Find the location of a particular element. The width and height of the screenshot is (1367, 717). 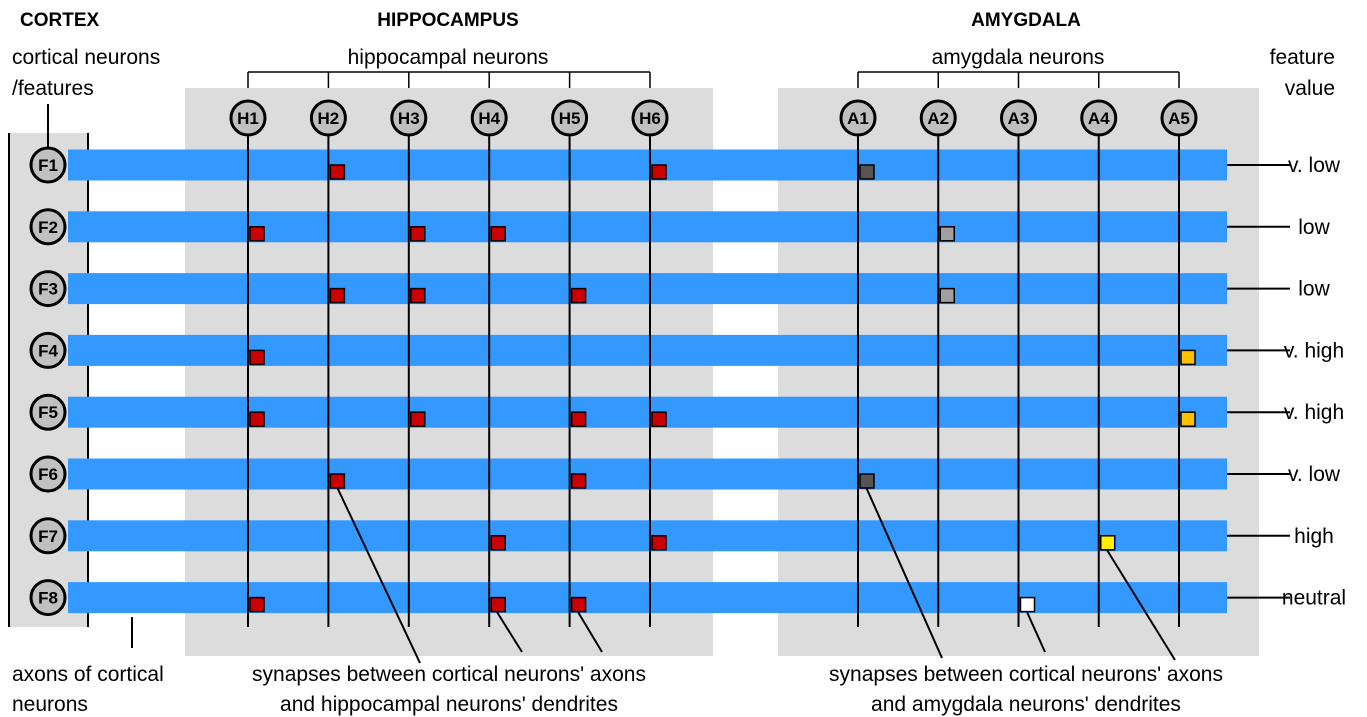

feature-value-label-1: feature is located at coordinates (1302, 57).